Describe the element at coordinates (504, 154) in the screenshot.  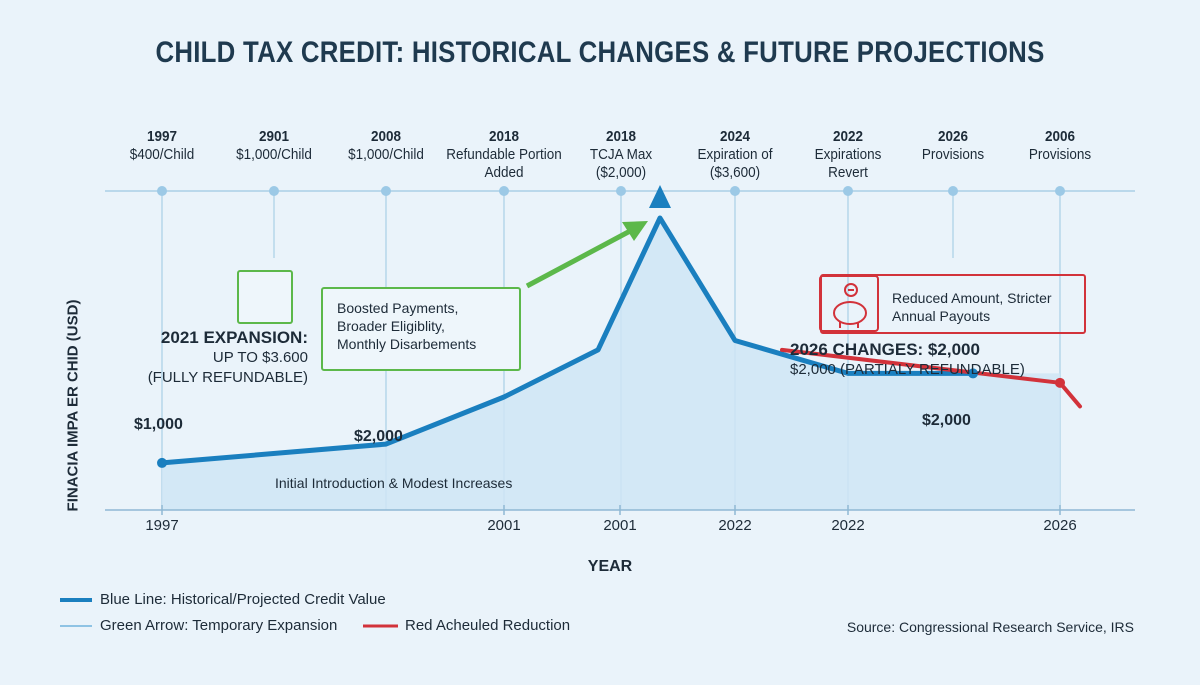
I see `milestone-label: 2018 Refundable Portion Added` at that location.